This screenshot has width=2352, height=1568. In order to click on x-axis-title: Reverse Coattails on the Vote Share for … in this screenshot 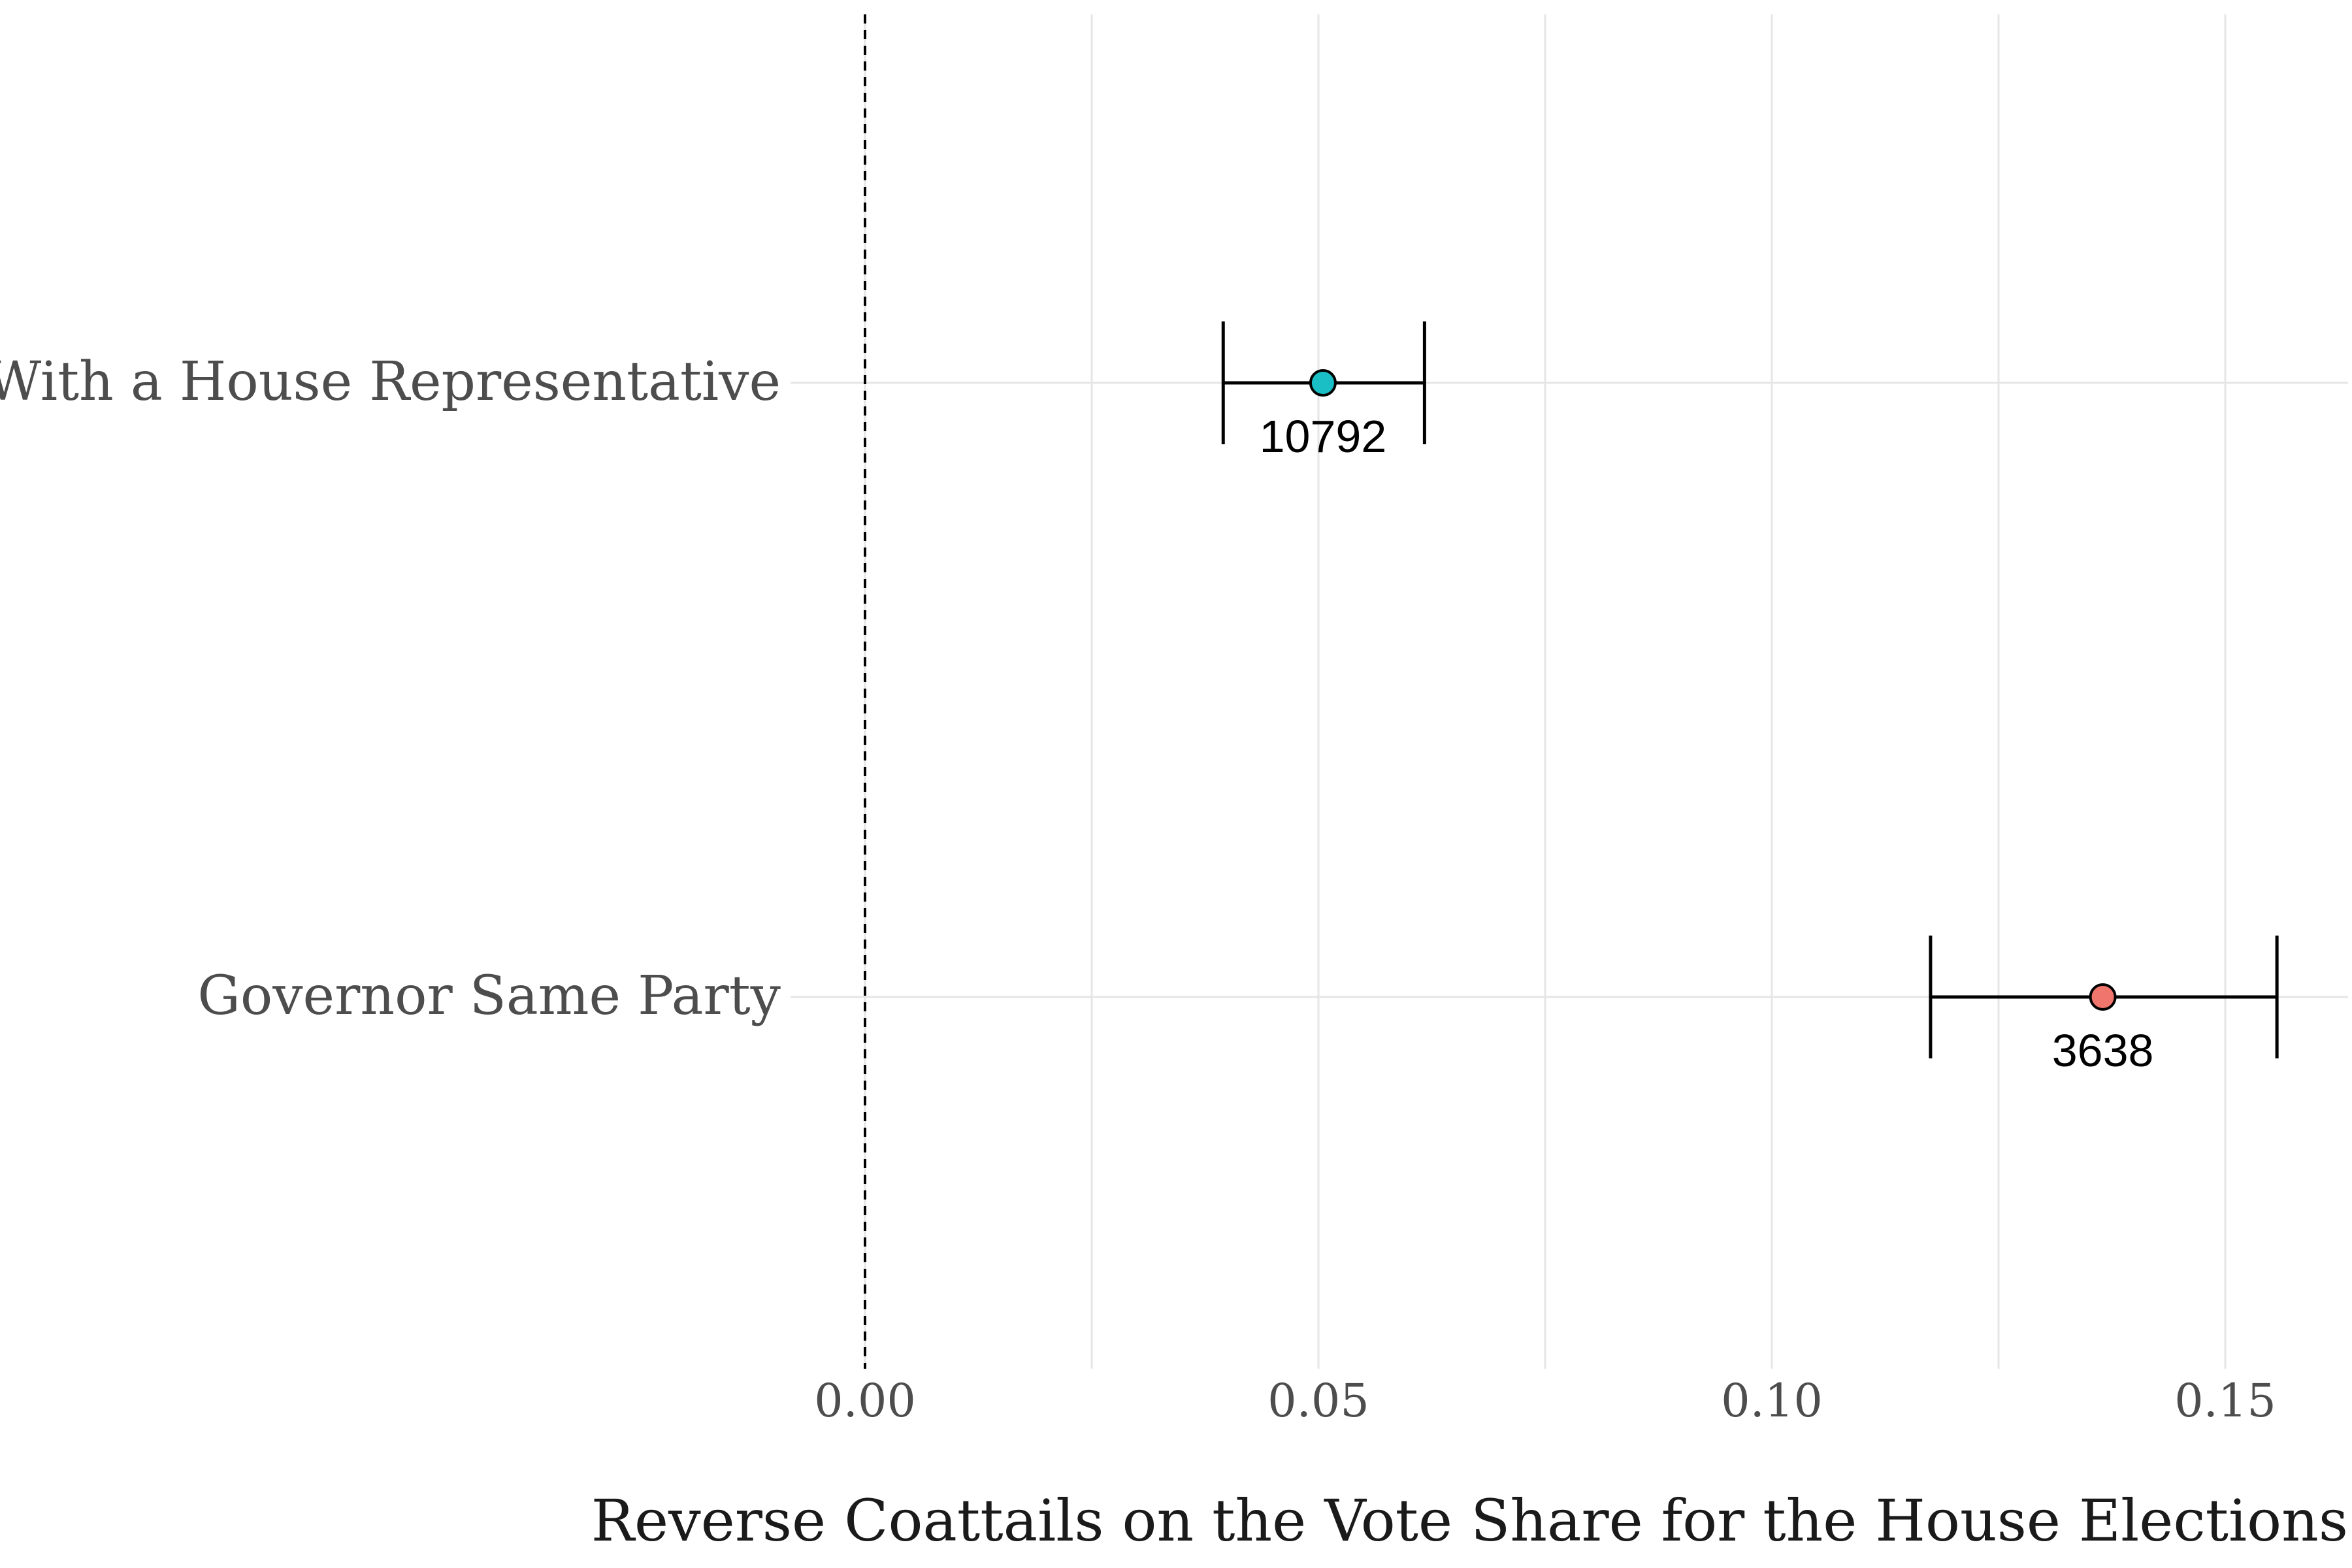, I will do `click(1469, 1520)`.